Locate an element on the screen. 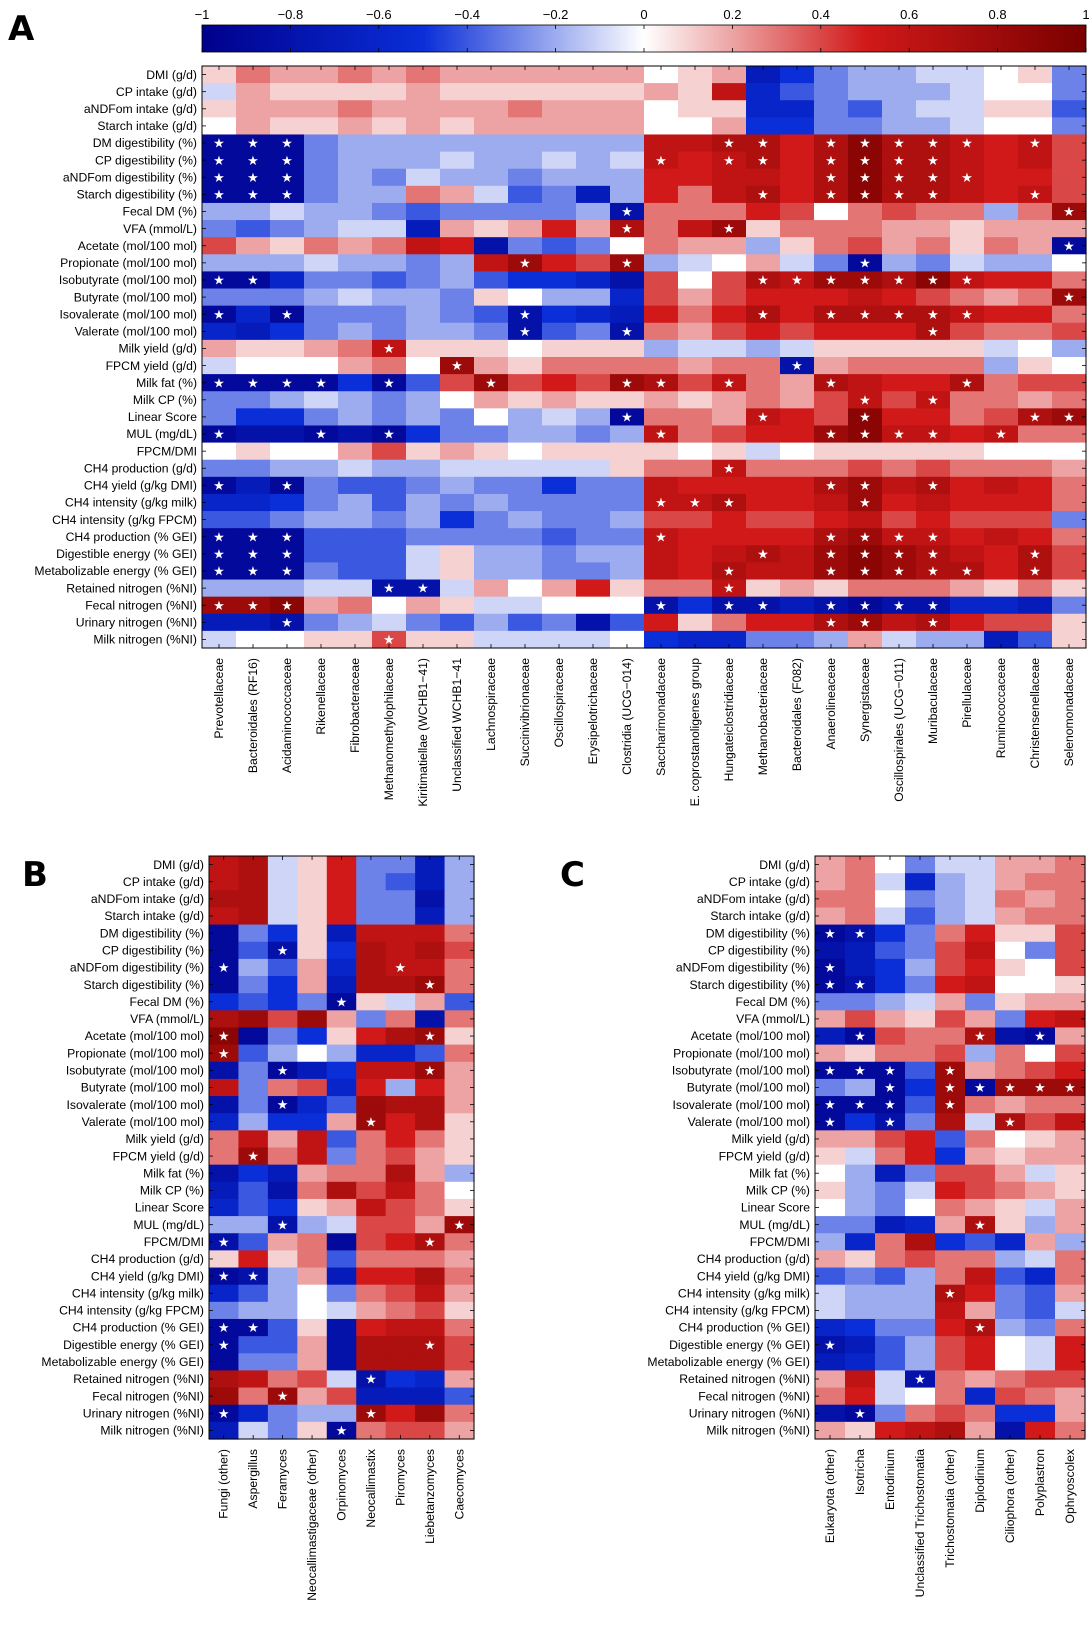  row-label: Acetate (mol/100 mol) is located at coordinates (750, 1036).